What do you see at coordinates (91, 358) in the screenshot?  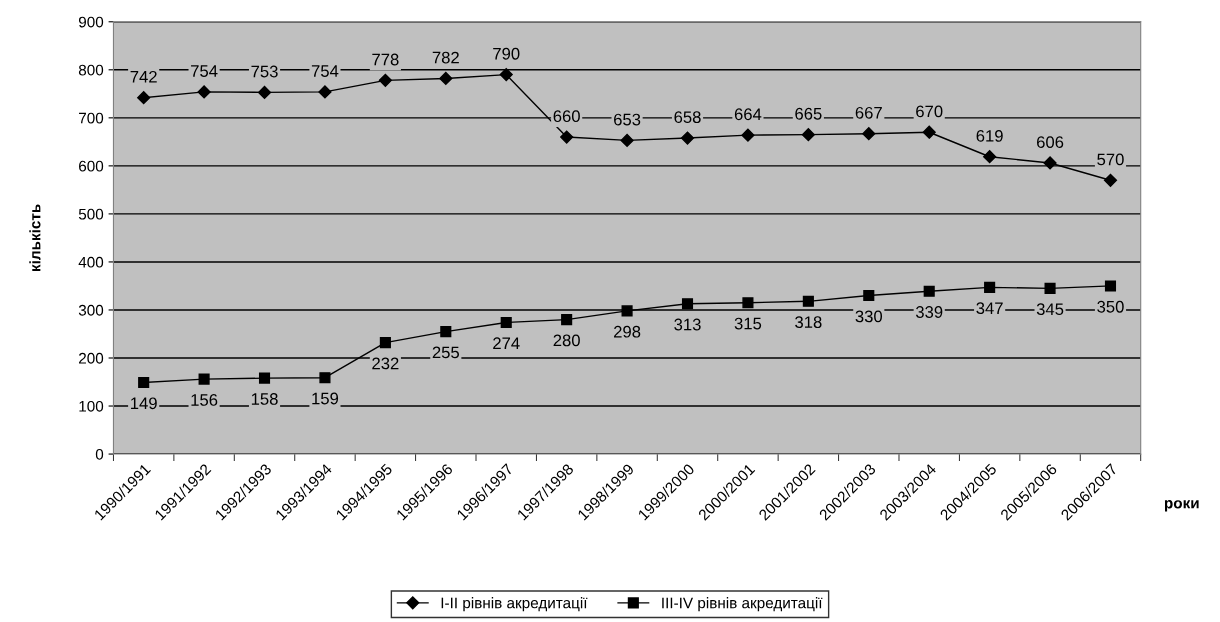 I see `y-tick-label: 200` at bounding box center [91, 358].